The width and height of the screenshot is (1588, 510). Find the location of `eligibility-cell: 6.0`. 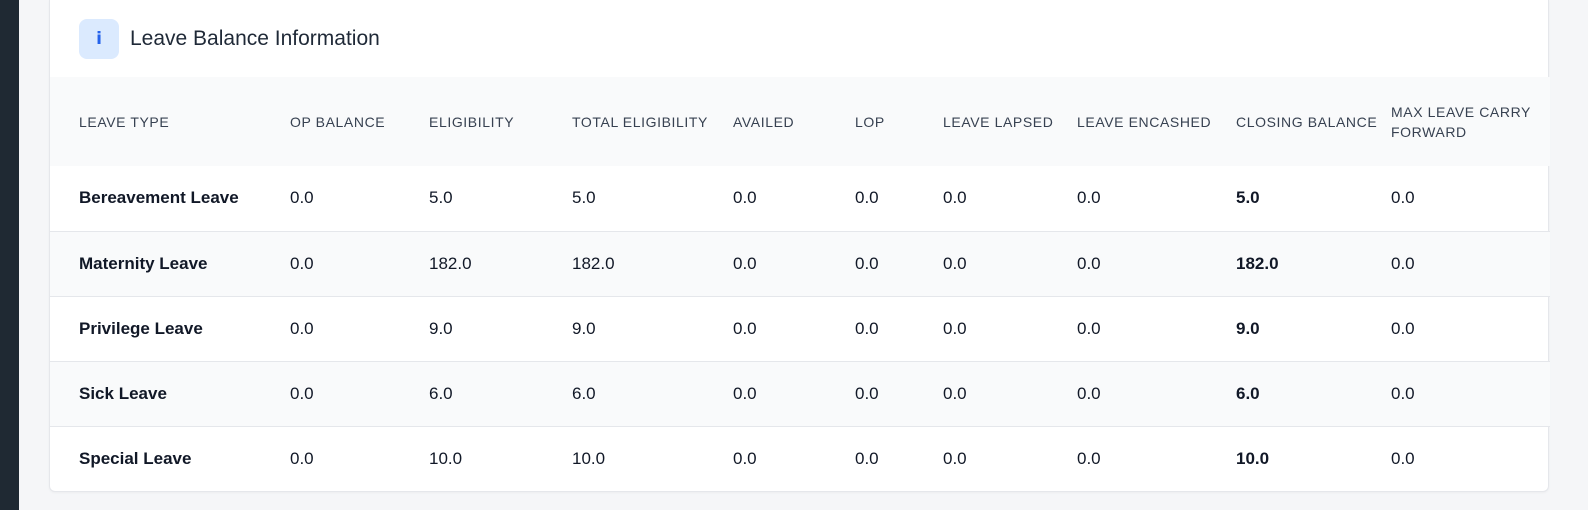

eligibility-cell: 6.0 is located at coordinates (441, 393).